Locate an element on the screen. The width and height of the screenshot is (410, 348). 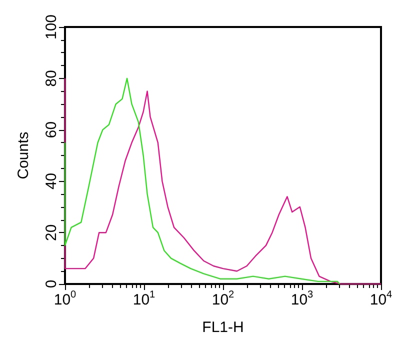
y-tick-label: 60 is located at coordinates (51, 129).